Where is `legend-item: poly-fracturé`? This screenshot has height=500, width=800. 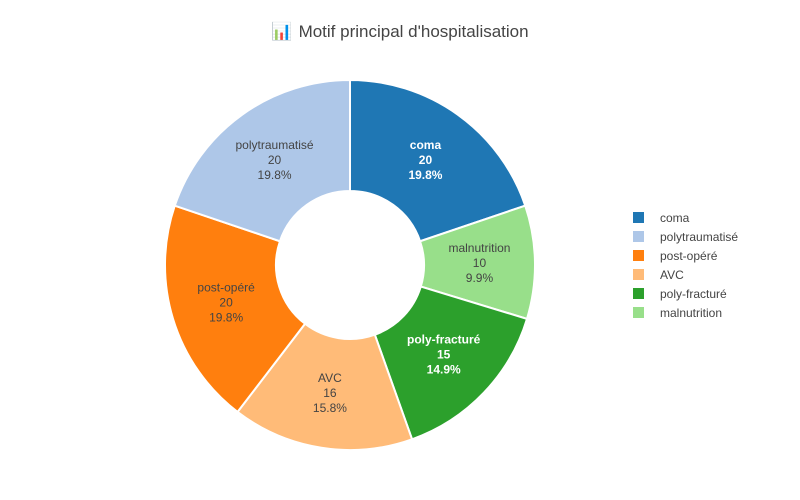
legend-item: poly-fracturé is located at coordinates (685, 293).